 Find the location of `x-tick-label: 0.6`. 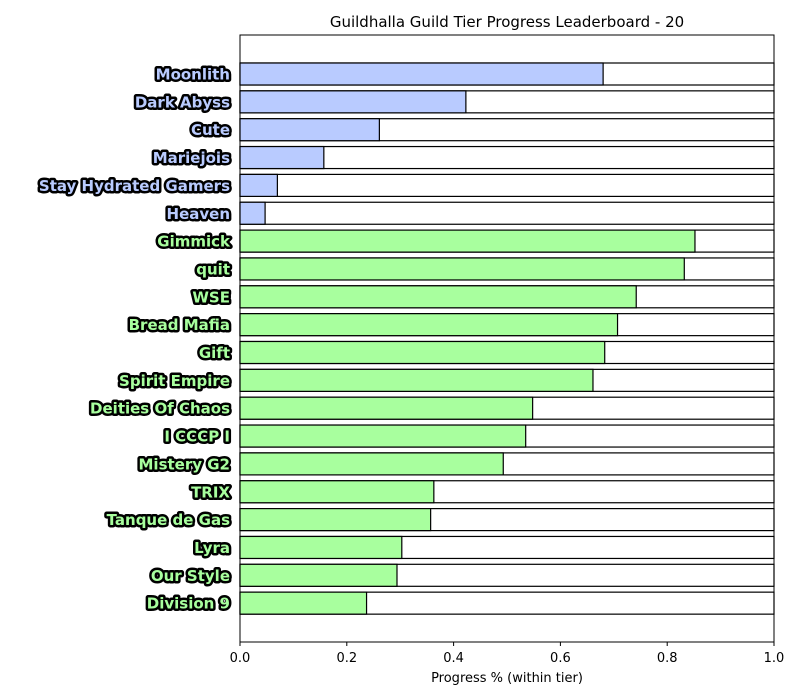

x-tick-label: 0.6 is located at coordinates (560, 658).